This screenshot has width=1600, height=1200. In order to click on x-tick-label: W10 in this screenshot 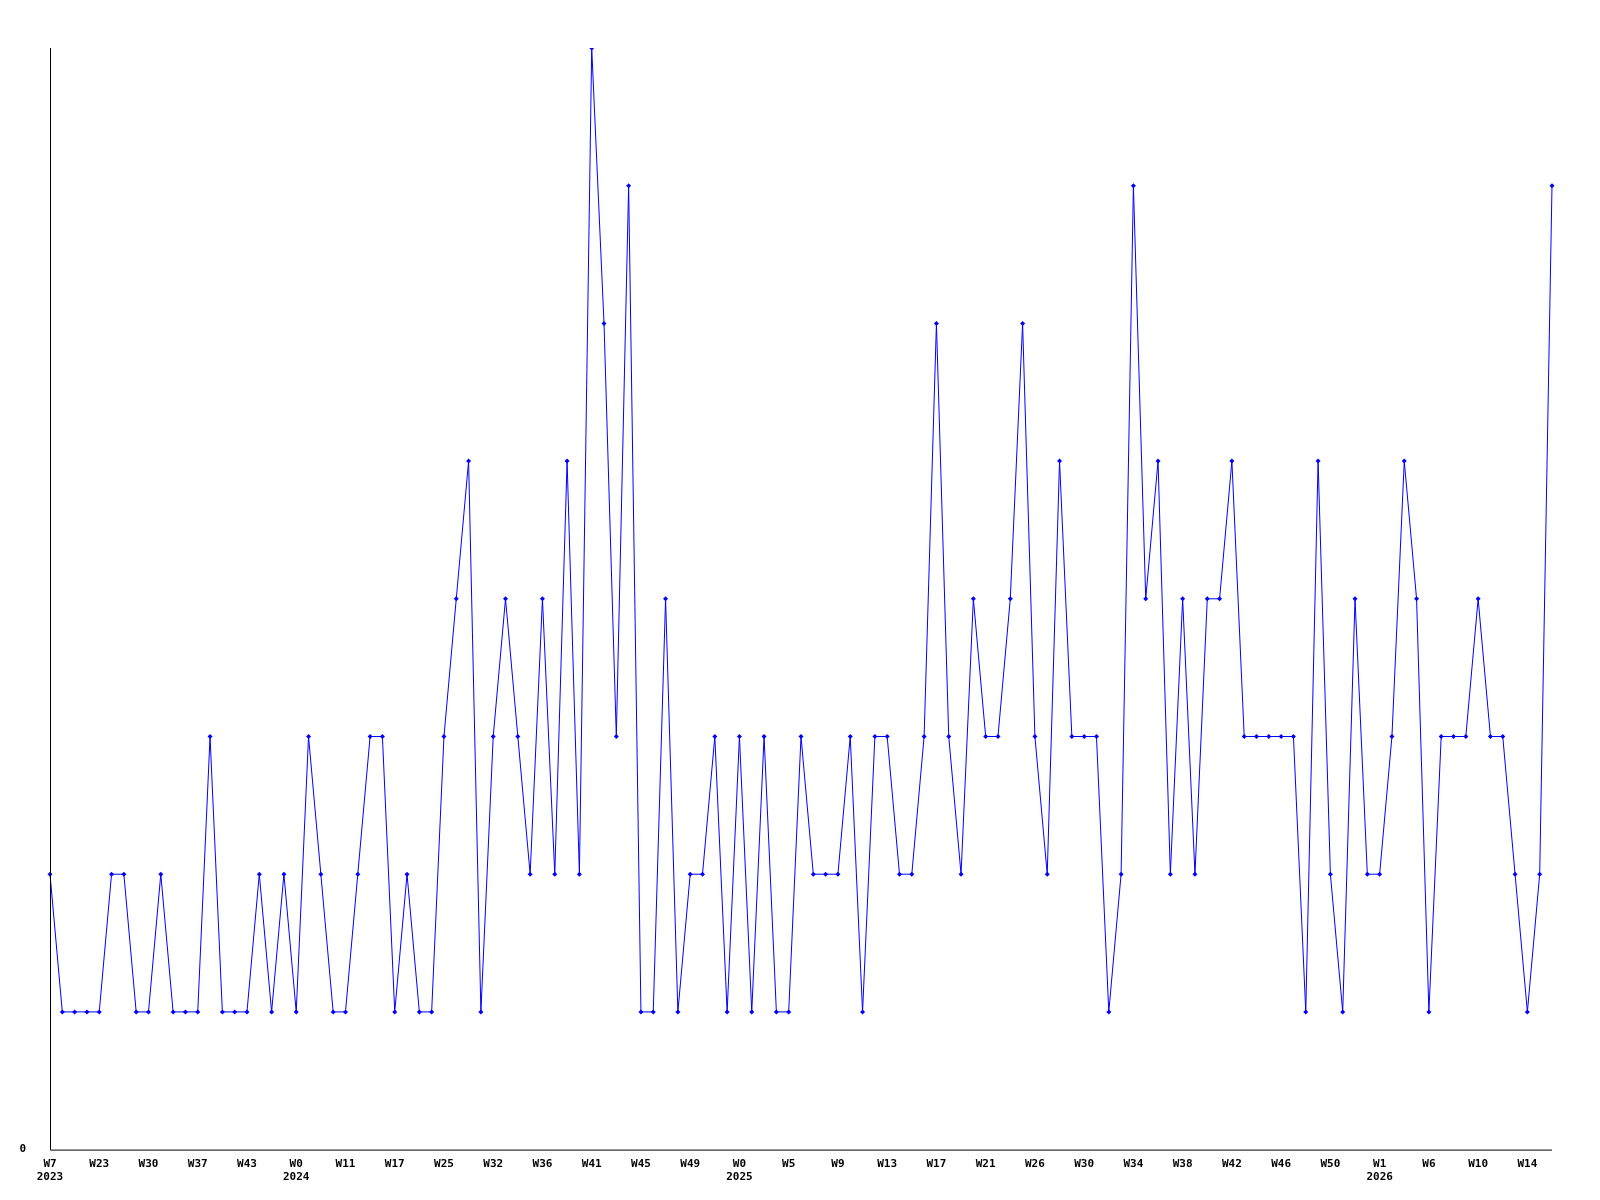, I will do `click(1478, 1164)`.